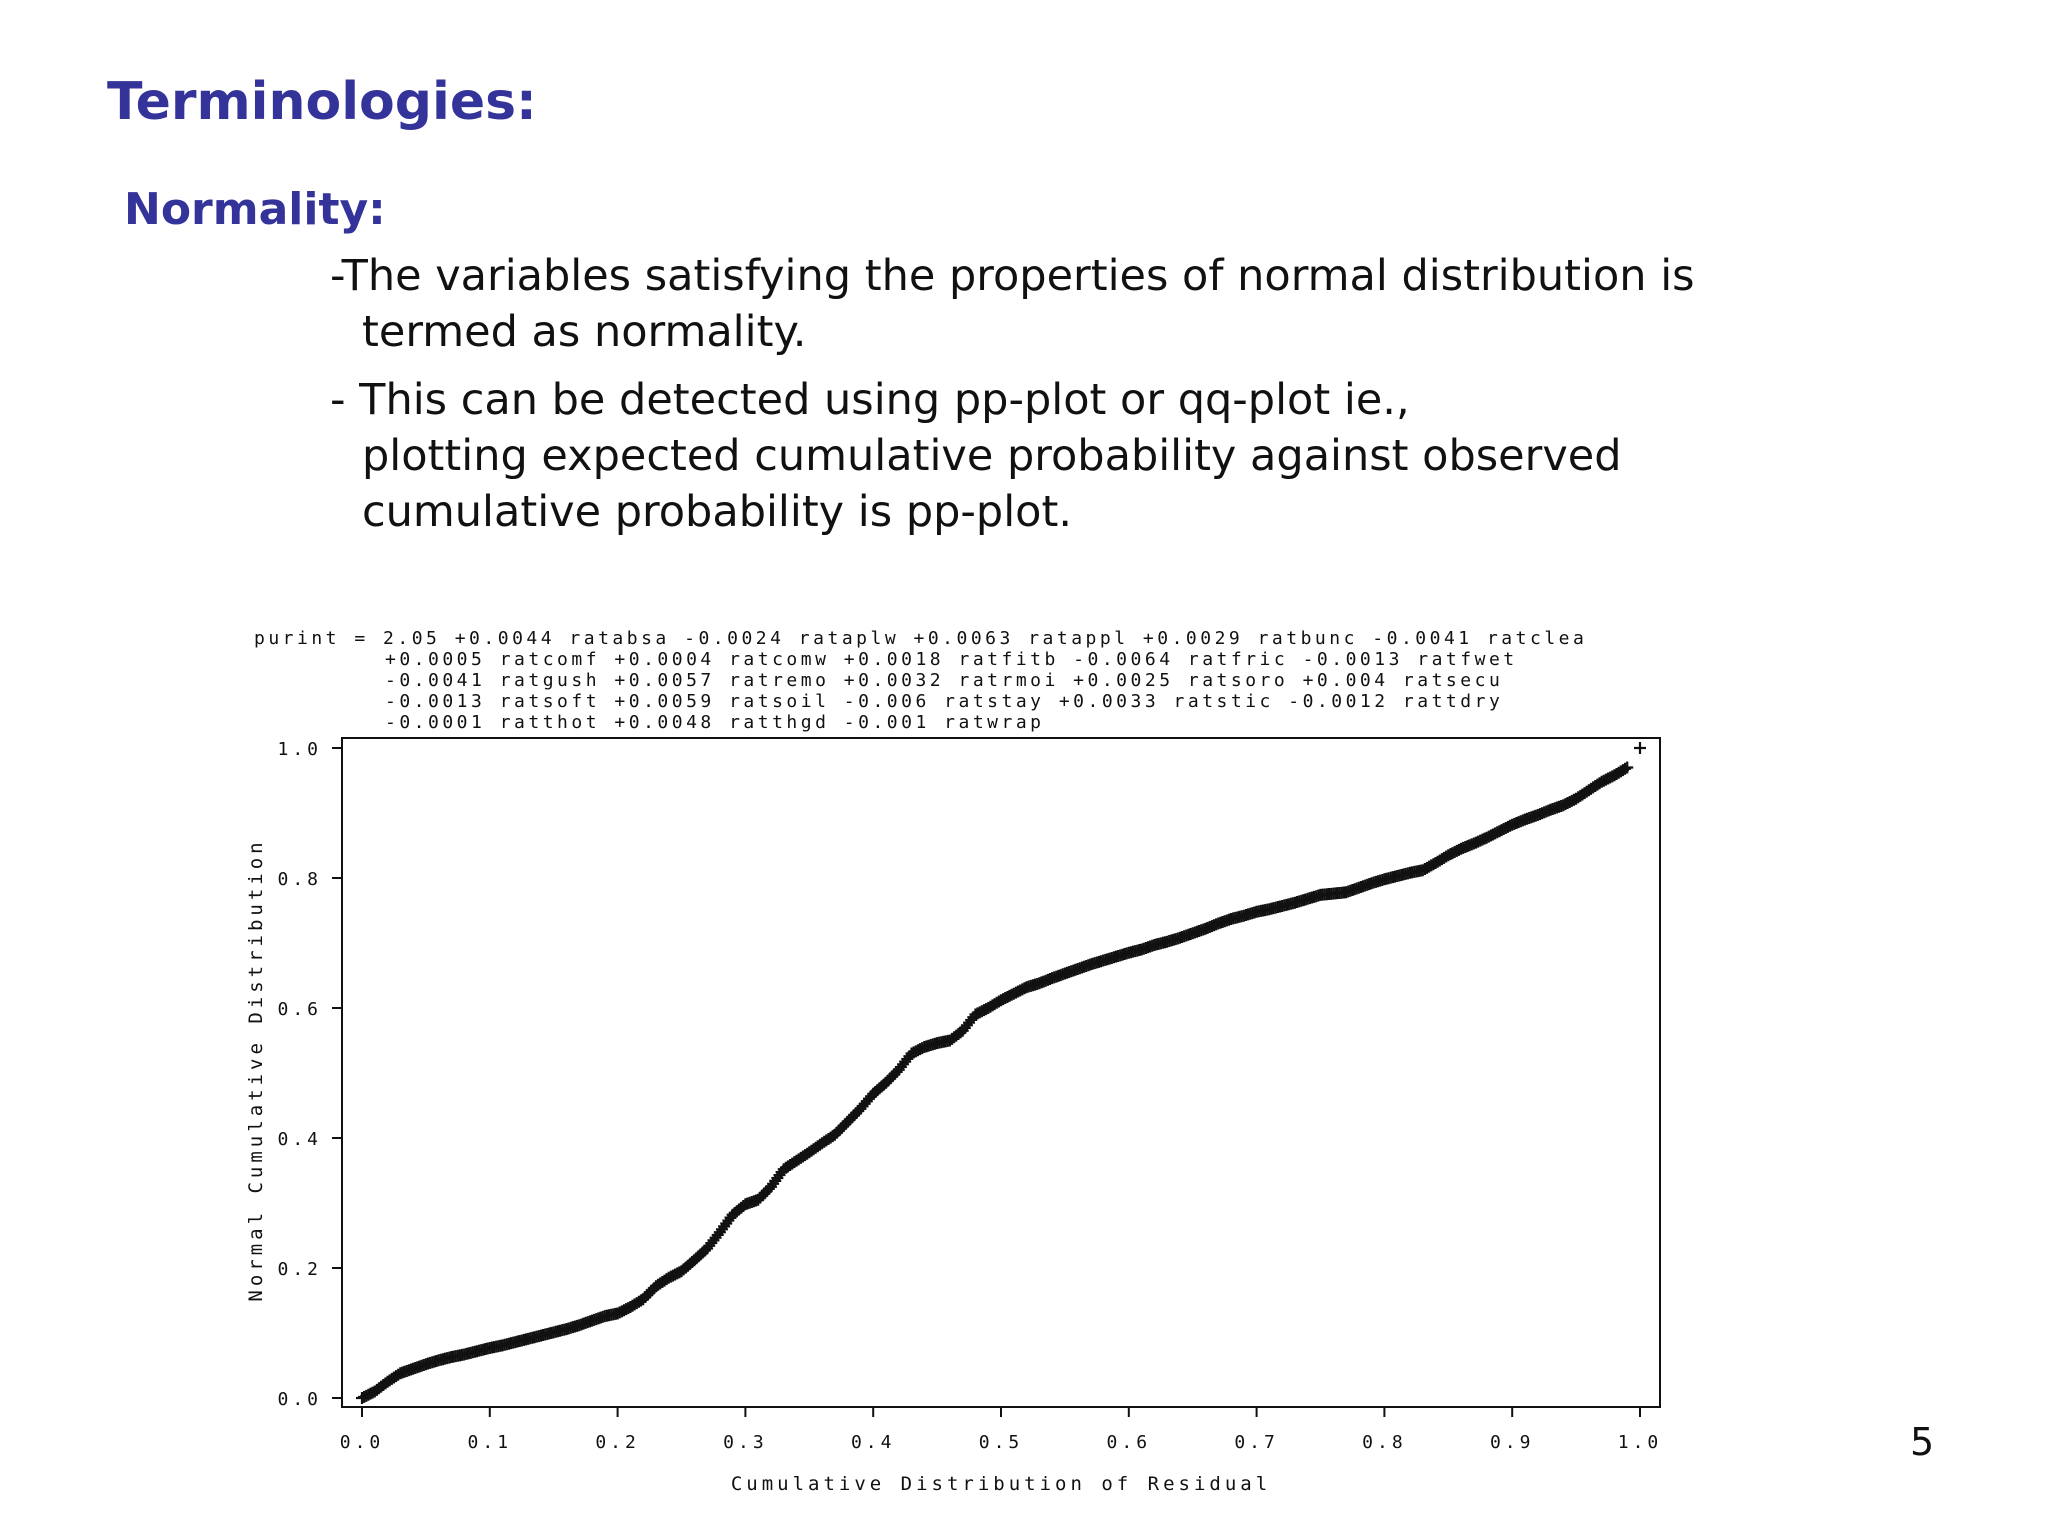  I want to click on bullet-line: cumulative probability is pp-plot., so click(717, 512).